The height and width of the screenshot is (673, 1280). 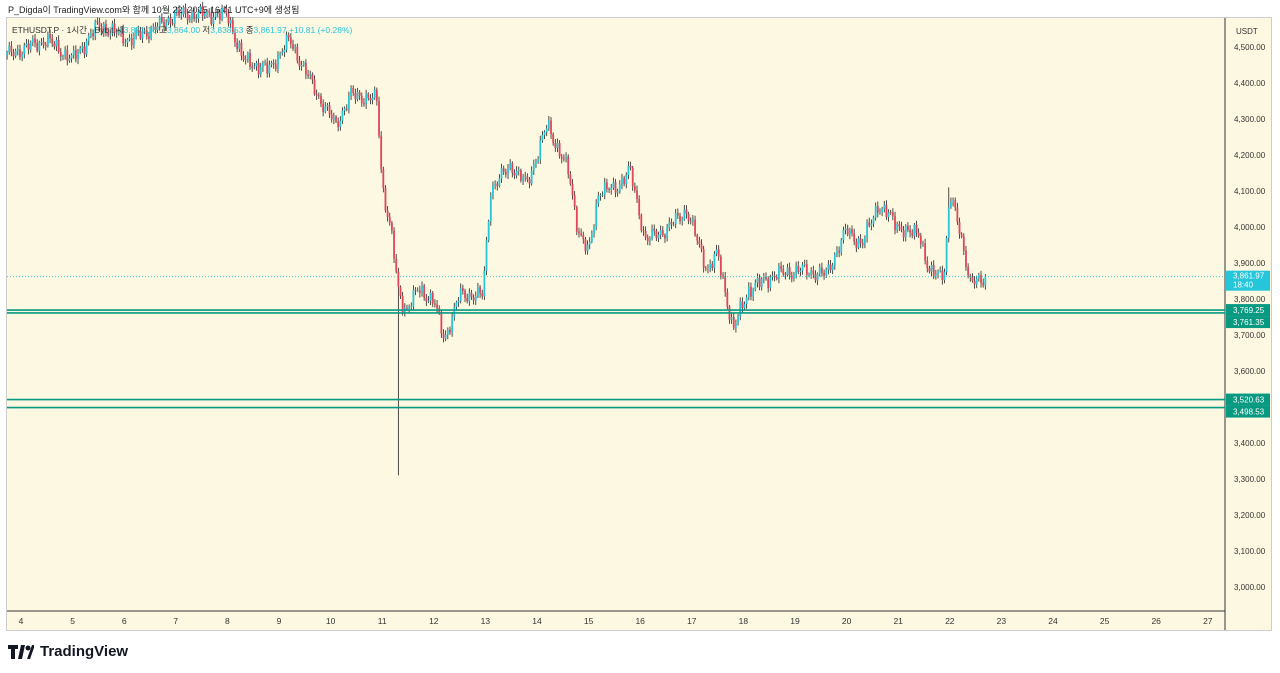 What do you see at coordinates (1250, 515) in the screenshot?
I see `y-tick-label: 3,200.00` at bounding box center [1250, 515].